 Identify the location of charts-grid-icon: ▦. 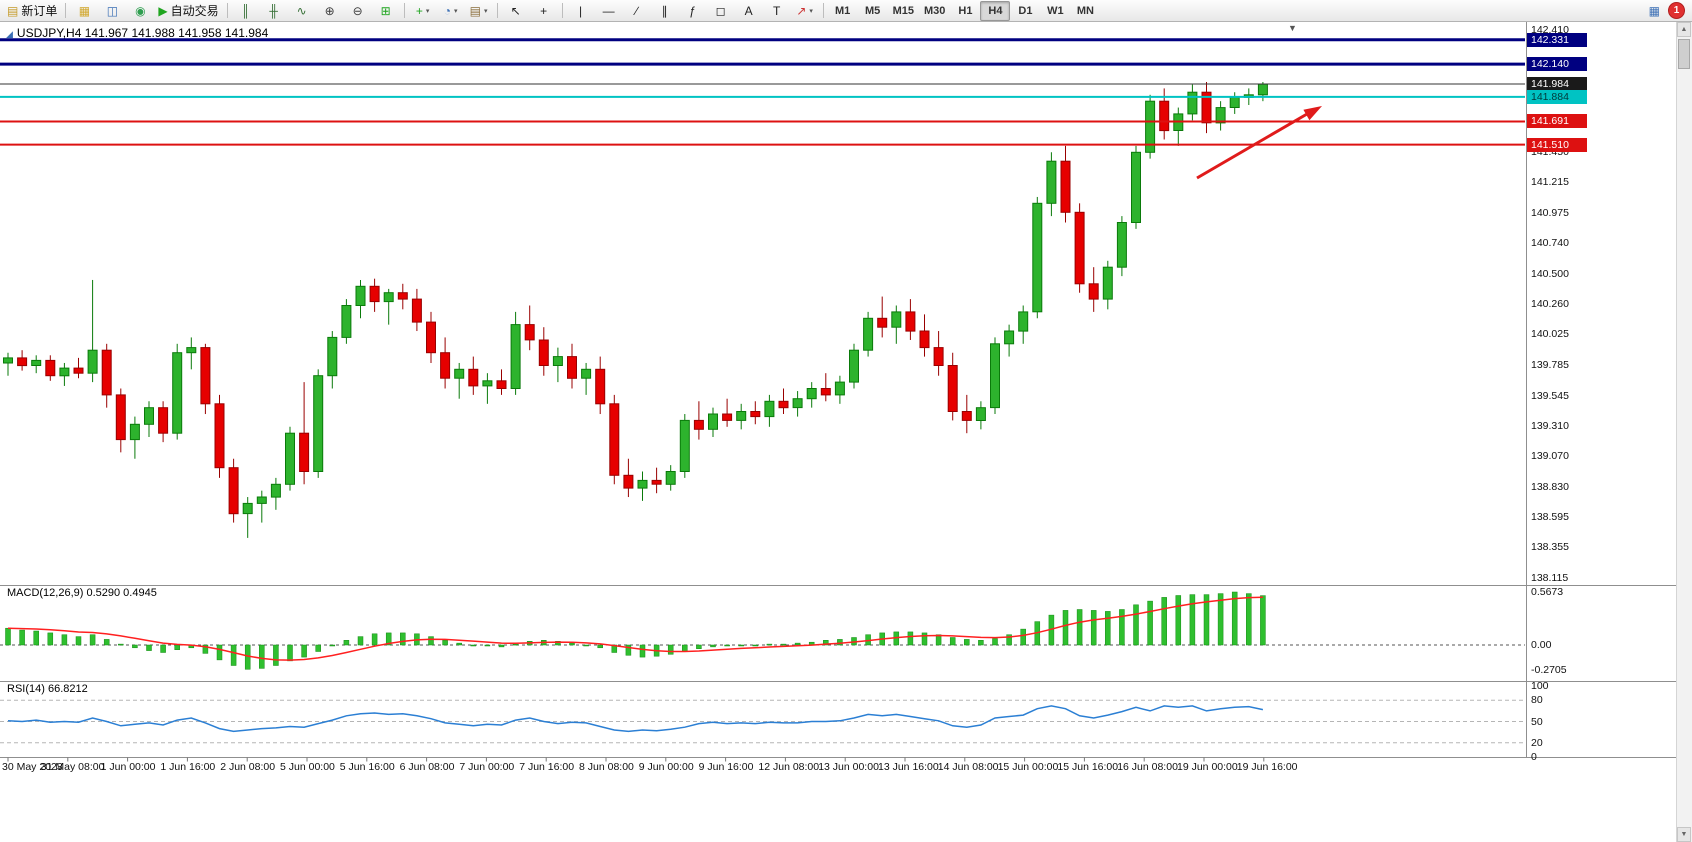
(84, 10).